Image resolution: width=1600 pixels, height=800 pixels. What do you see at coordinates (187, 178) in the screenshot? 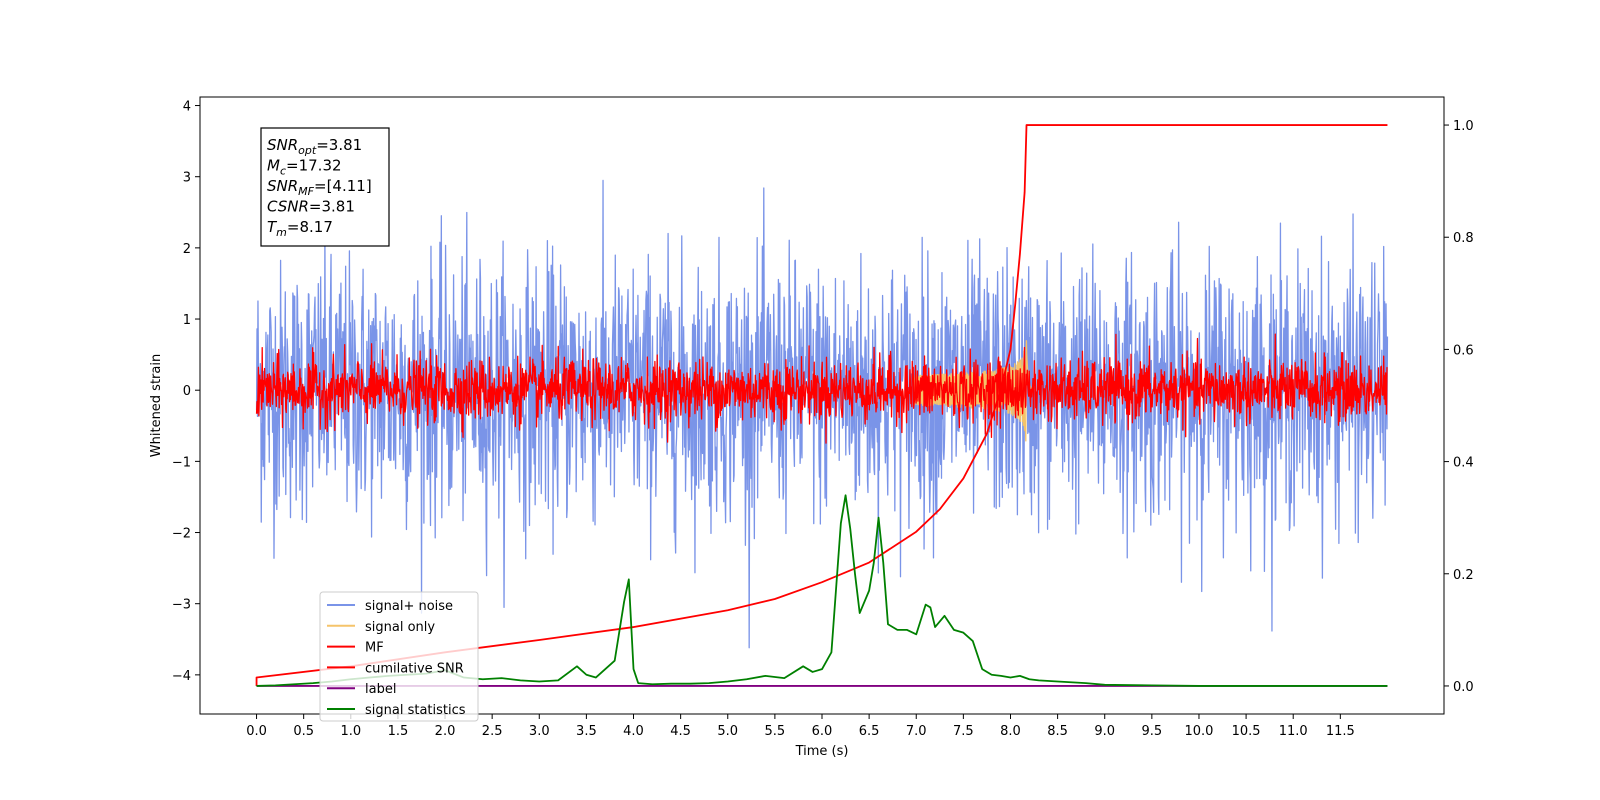
I see `y-tick-label: 3` at bounding box center [187, 178].